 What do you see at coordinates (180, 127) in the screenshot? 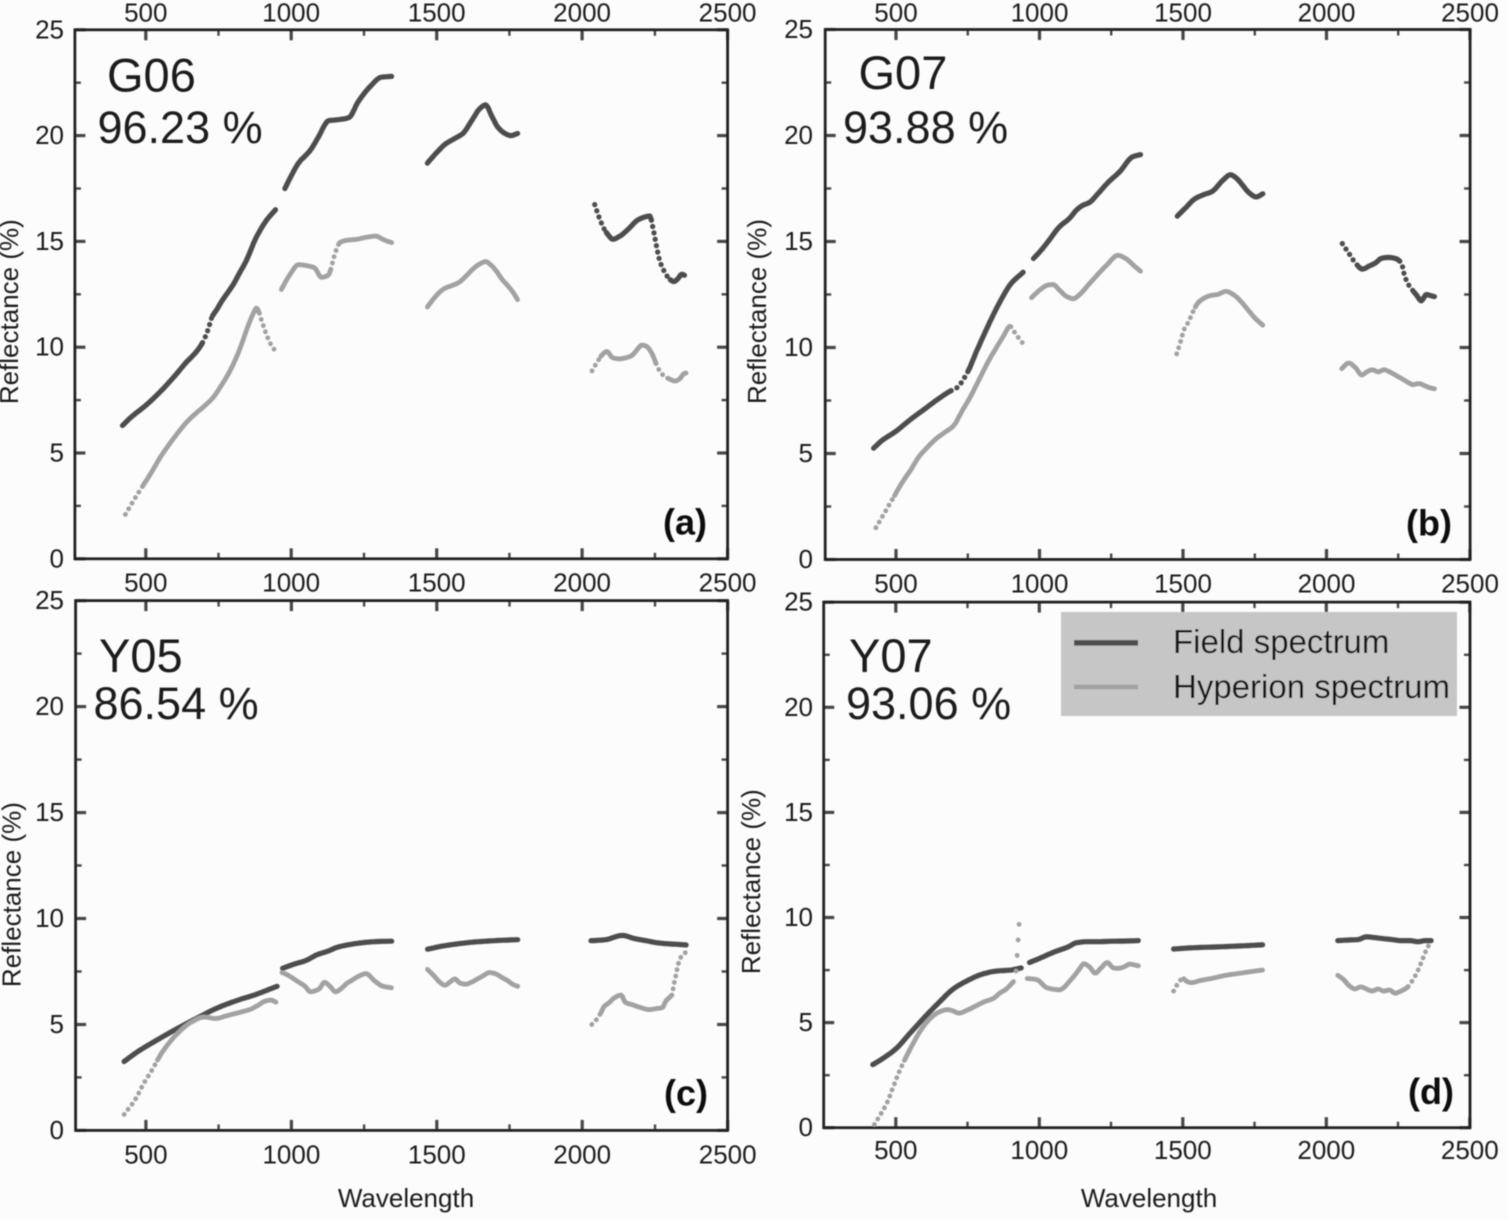
I see `svg-text: 96.23 %` at bounding box center [180, 127].